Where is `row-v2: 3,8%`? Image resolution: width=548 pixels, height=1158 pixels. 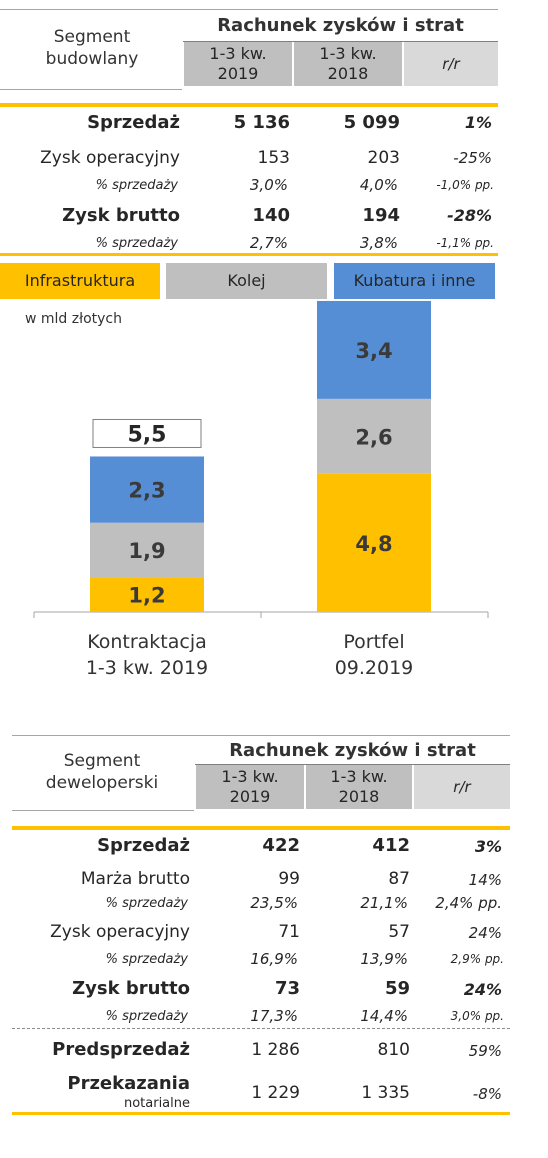 row-v2: 3,8% is located at coordinates (378, 243).